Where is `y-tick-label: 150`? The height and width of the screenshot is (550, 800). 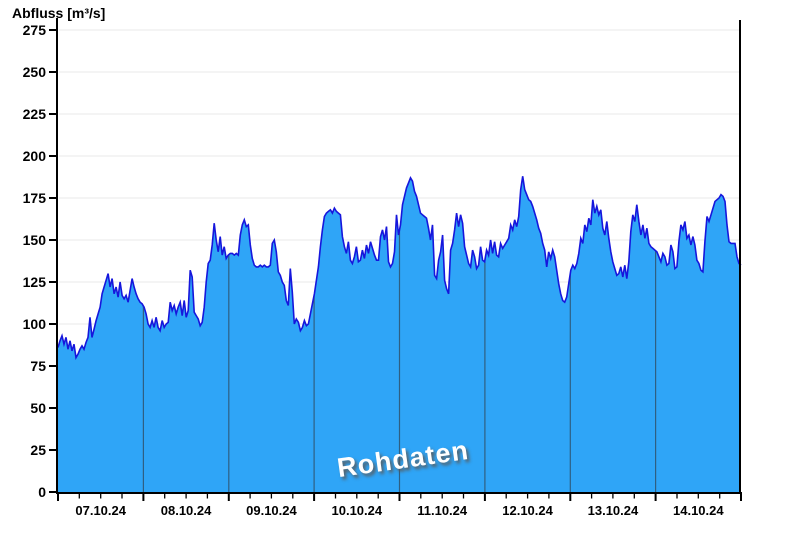 y-tick-label: 150 is located at coordinates (34, 240).